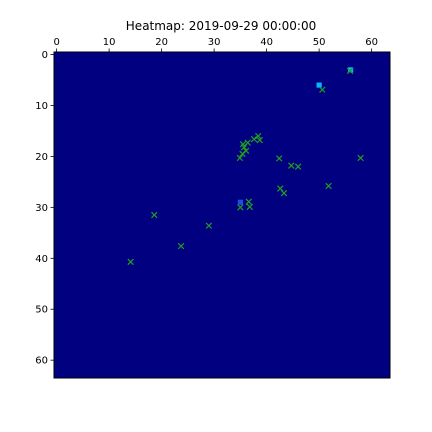 The height and width of the screenshot is (432, 432). I want to click on x-tick-label: 40, so click(266, 42).